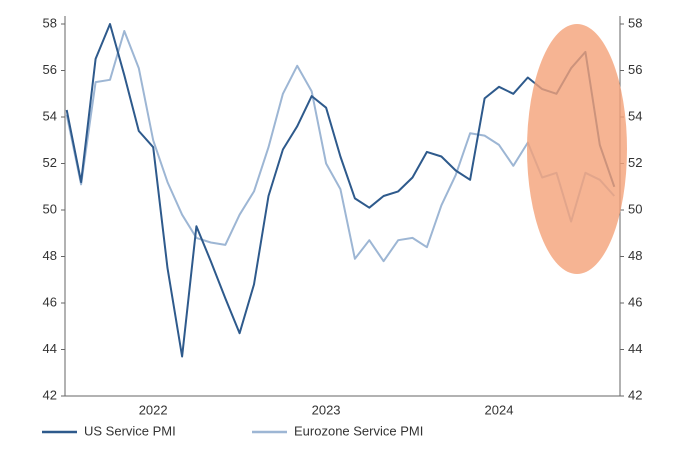  I want to click on y-tick-label: 50, so click(50, 208).